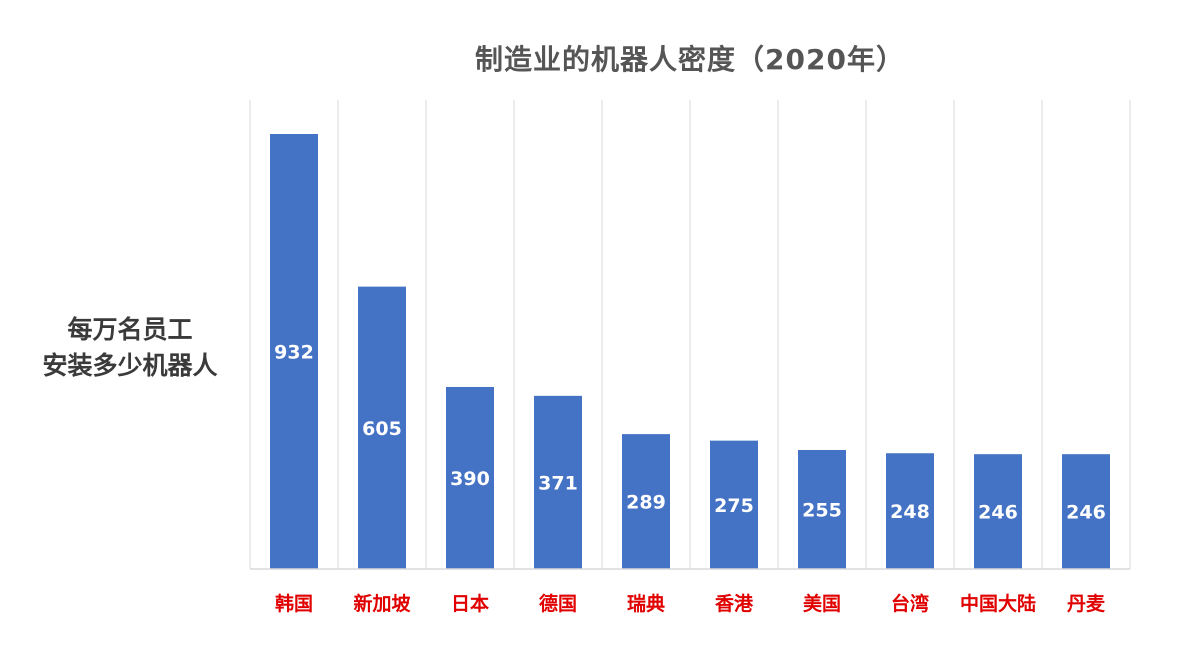  I want to click on data-label-4: 289, so click(646, 503).